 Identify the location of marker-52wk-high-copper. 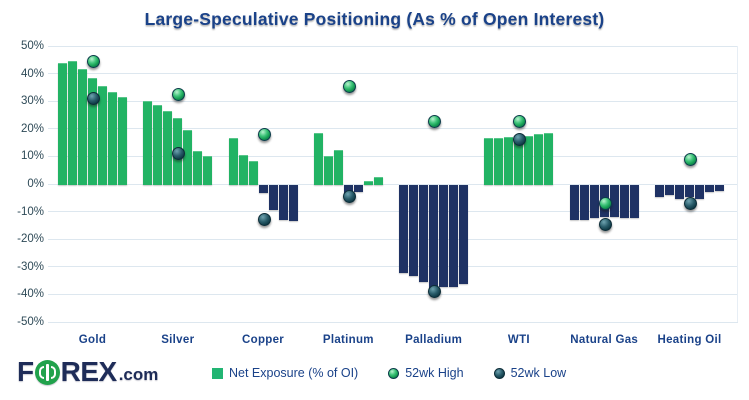
(264, 134).